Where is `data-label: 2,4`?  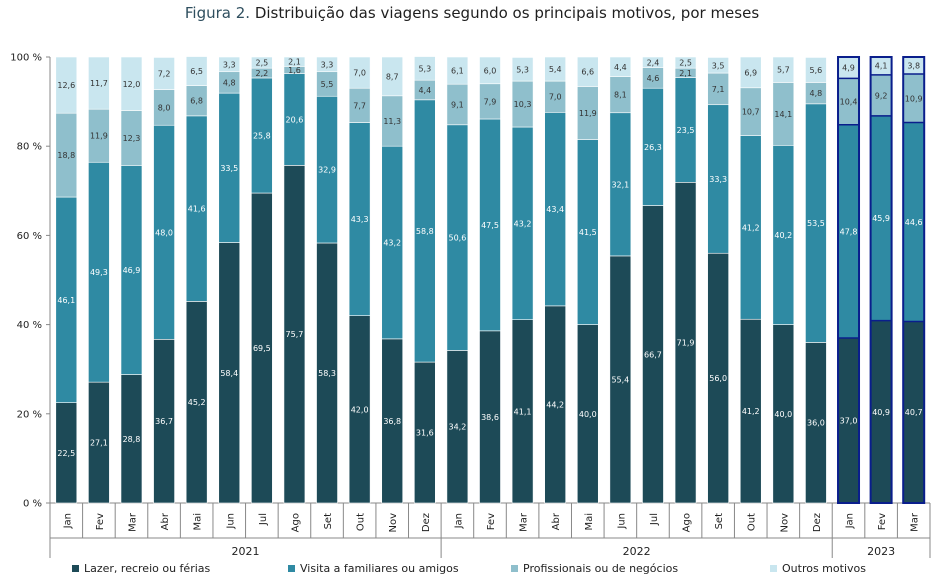
data-label: 2,4 is located at coordinates (653, 62).